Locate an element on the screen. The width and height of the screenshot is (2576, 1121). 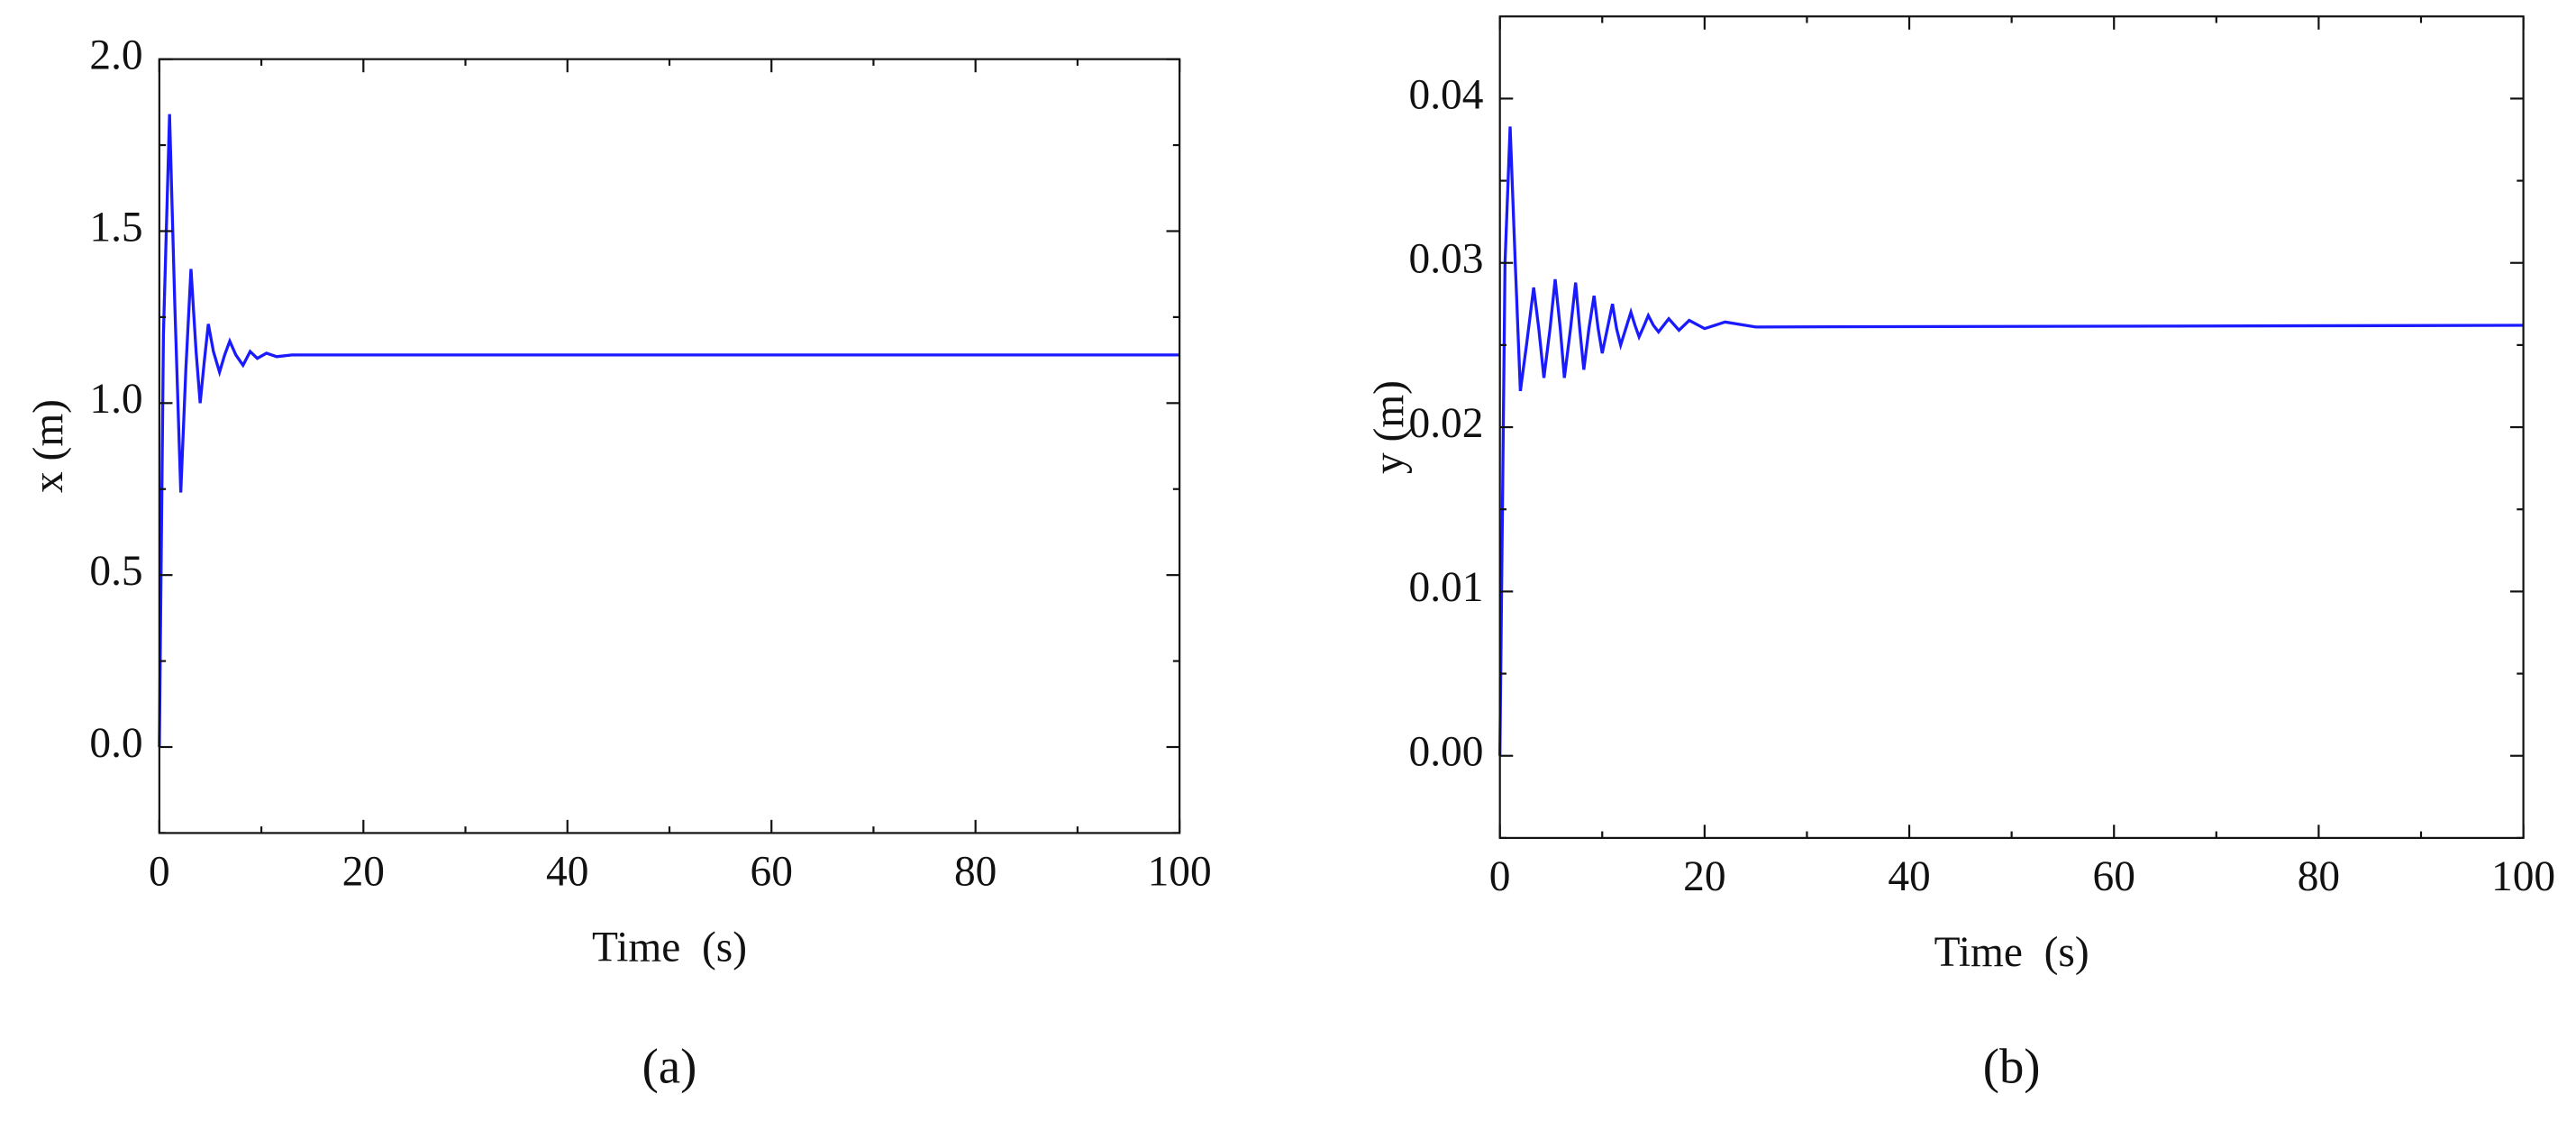
panel-caption: (b) is located at coordinates (2012, 1065).